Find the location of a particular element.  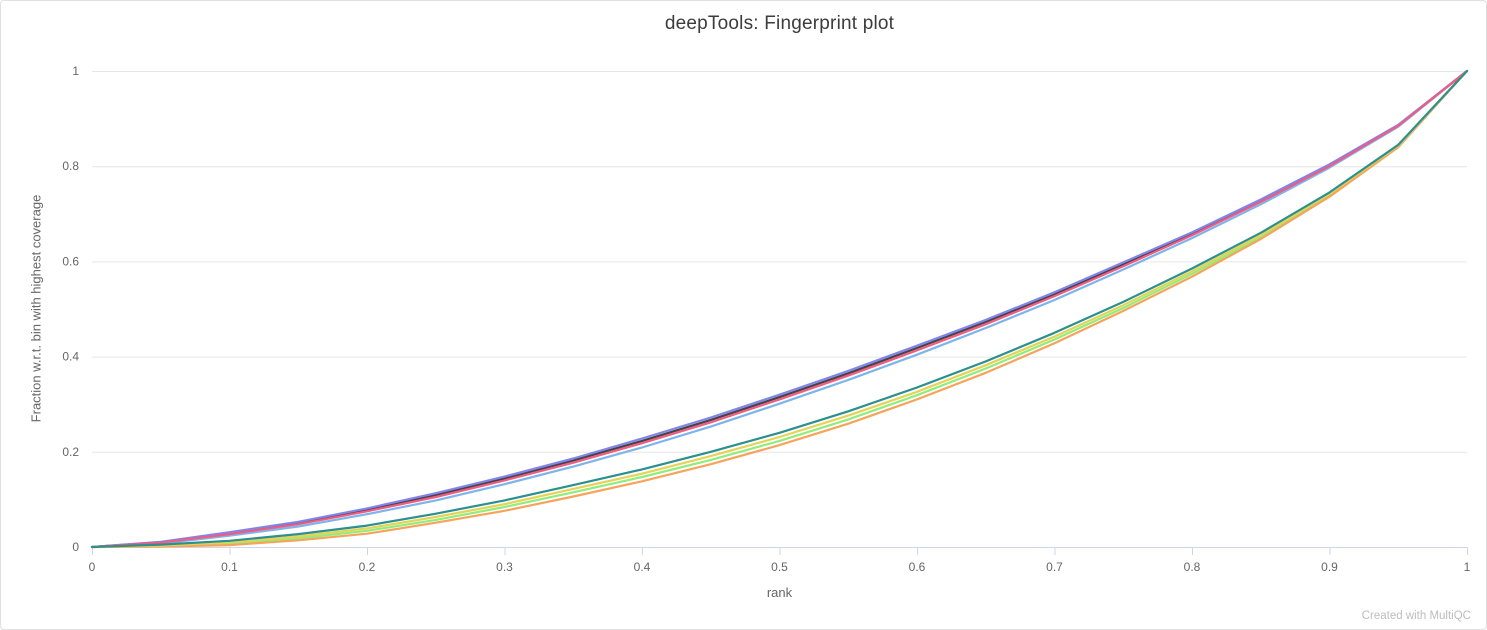

x-tick-label: 0.9 is located at coordinates (1329, 567).